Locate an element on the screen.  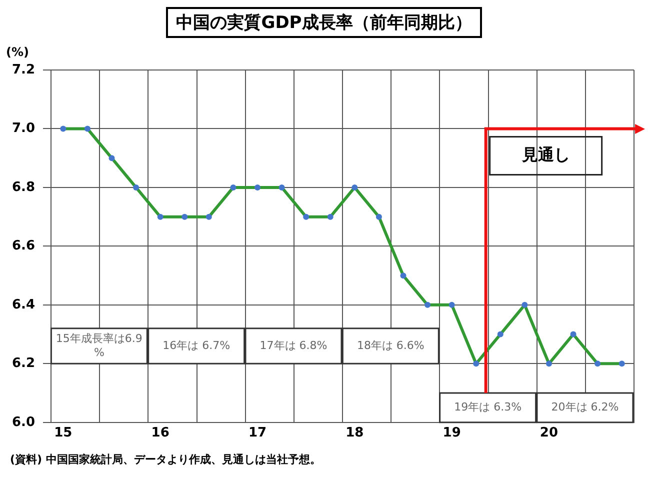
annotation: 18年は 6.6% is located at coordinates (390, 345).